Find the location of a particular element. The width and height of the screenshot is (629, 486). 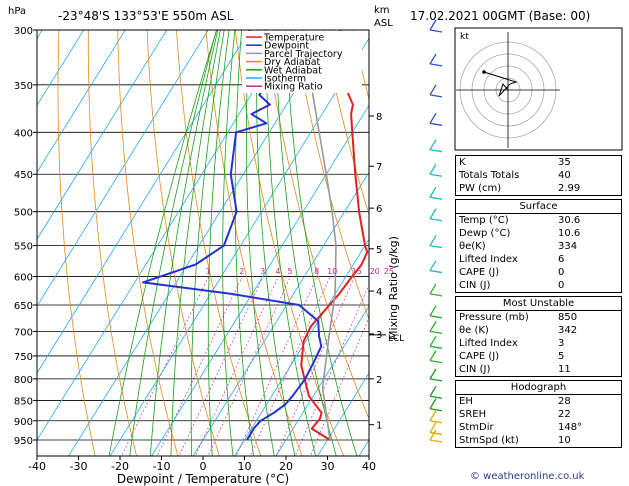

most-unstable-value: 11 is located at coordinates (564, 369).